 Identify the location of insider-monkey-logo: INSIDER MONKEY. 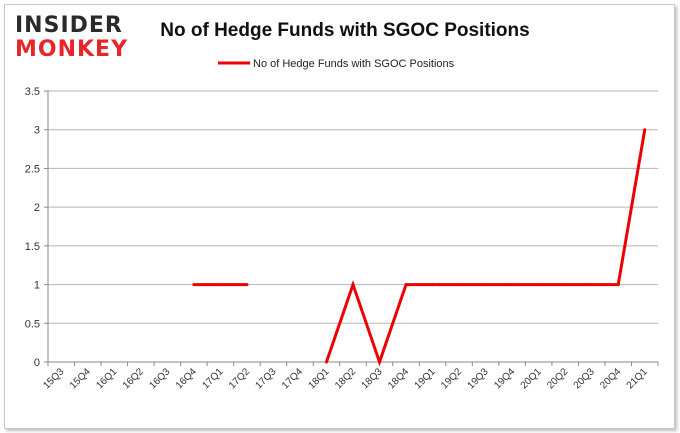
(74, 38).